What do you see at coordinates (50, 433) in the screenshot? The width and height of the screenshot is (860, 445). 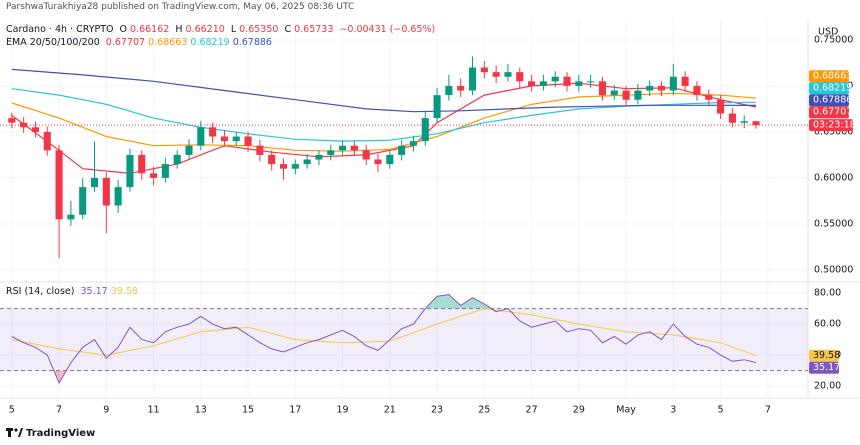 I see `brand-logo: TradingView` at bounding box center [50, 433].